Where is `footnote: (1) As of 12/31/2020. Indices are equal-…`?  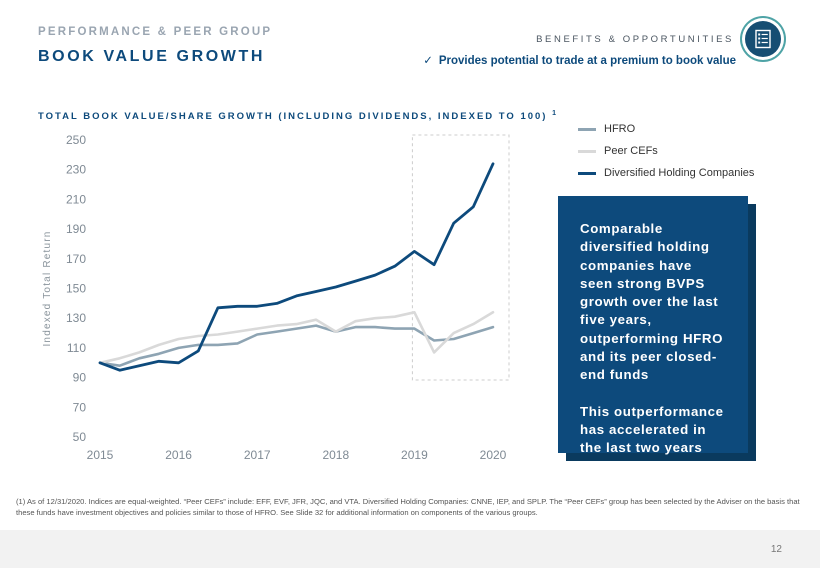
footnote: (1) As of 12/31/2020. Indices are equal-… is located at coordinates (408, 507).